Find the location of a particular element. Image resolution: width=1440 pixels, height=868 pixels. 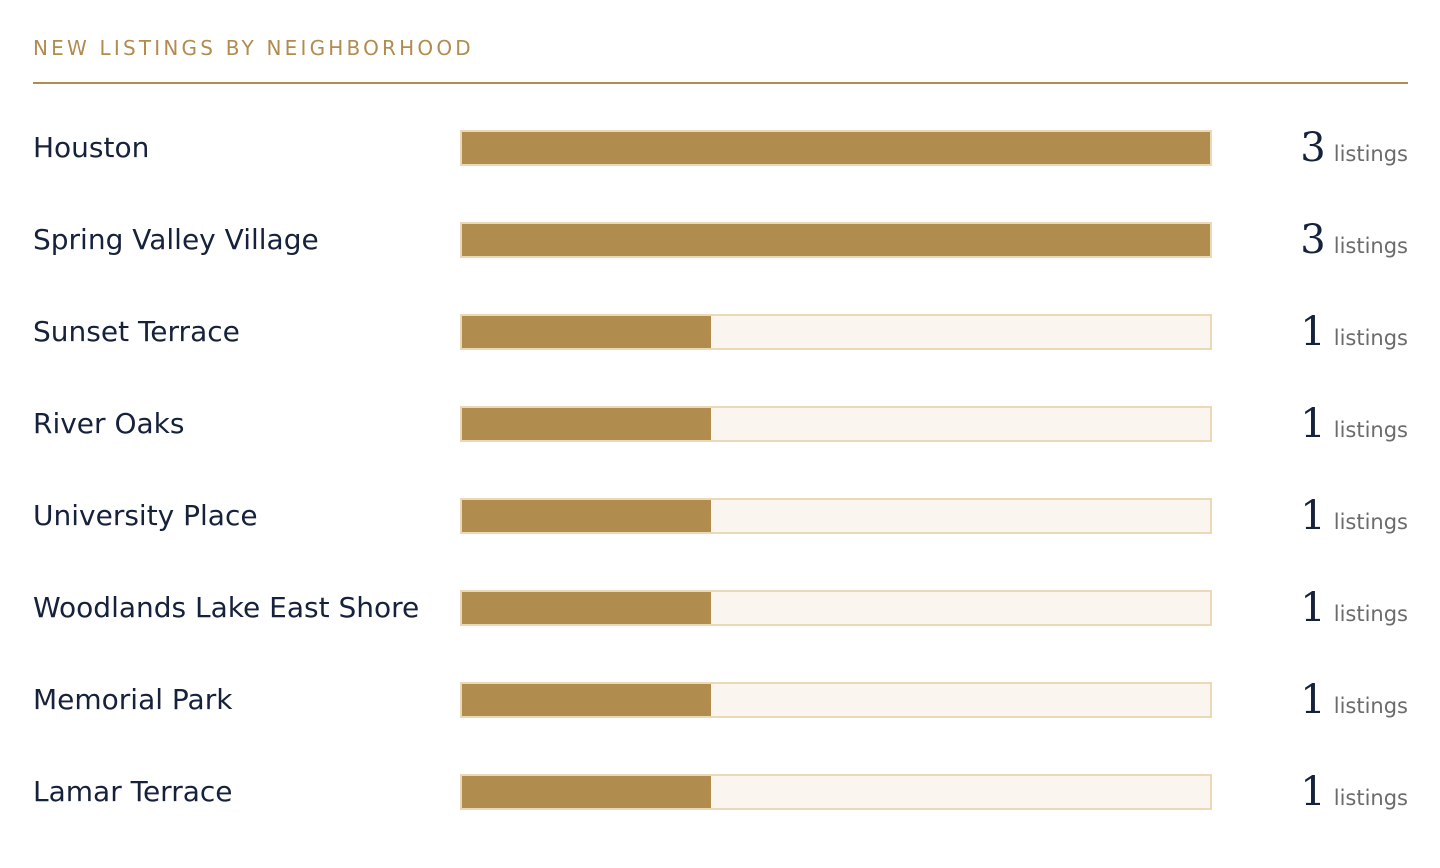

title-divider is located at coordinates (720, 83).